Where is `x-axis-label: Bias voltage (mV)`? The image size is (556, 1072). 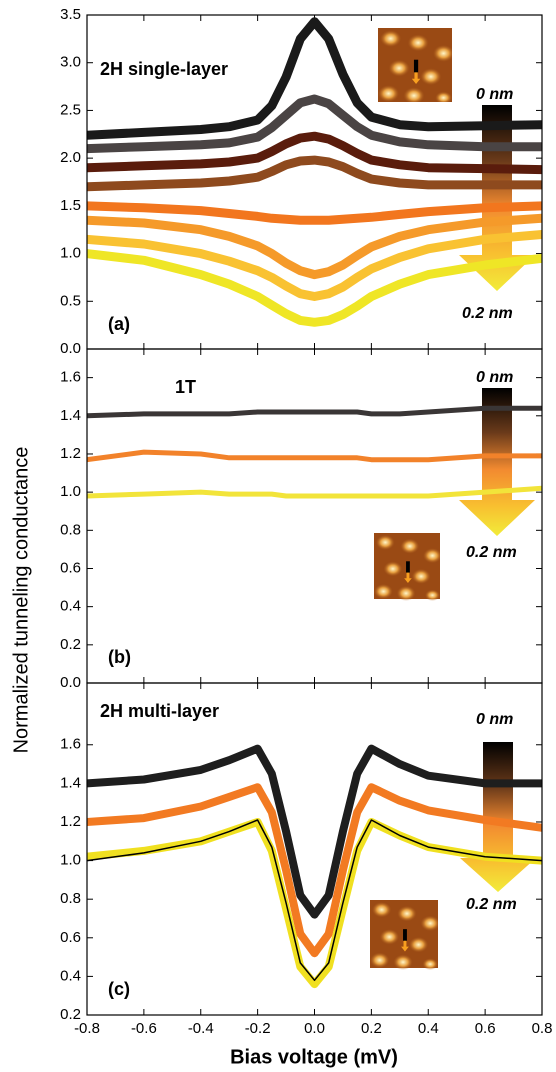 x-axis-label: Bias voltage (mV) is located at coordinates (314, 1057).